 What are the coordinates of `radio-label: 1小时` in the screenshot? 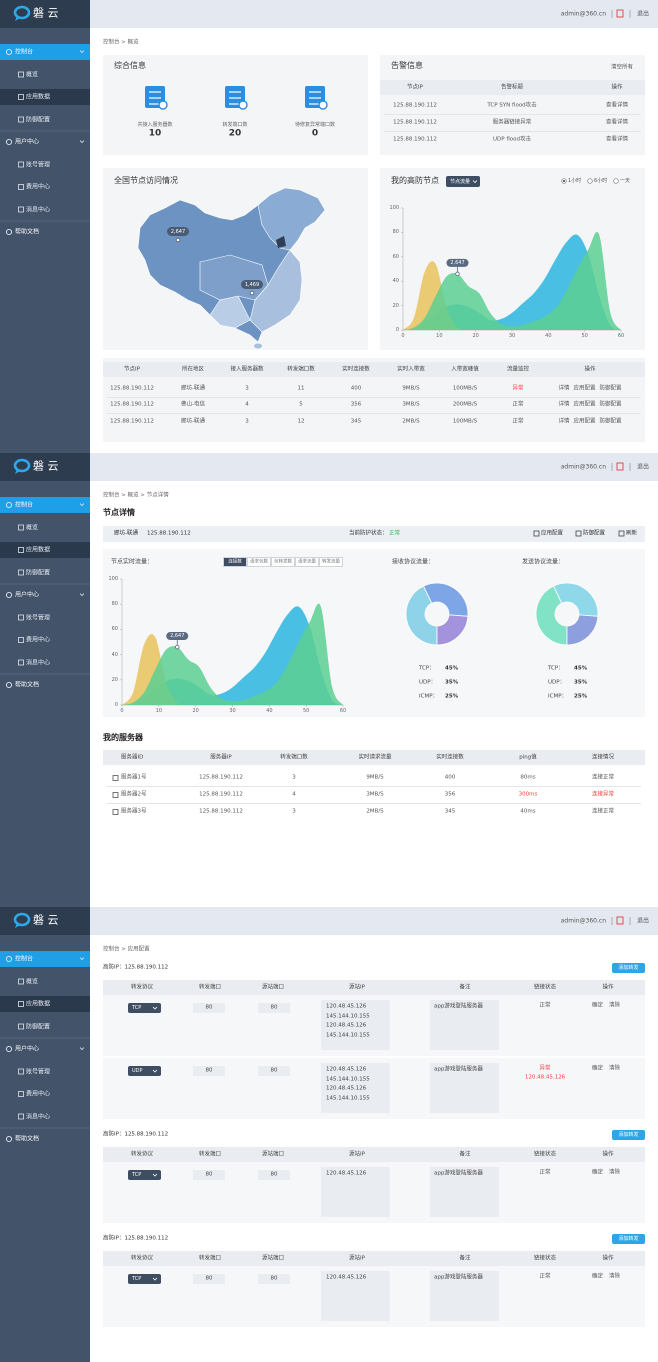 It's located at (575, 181).